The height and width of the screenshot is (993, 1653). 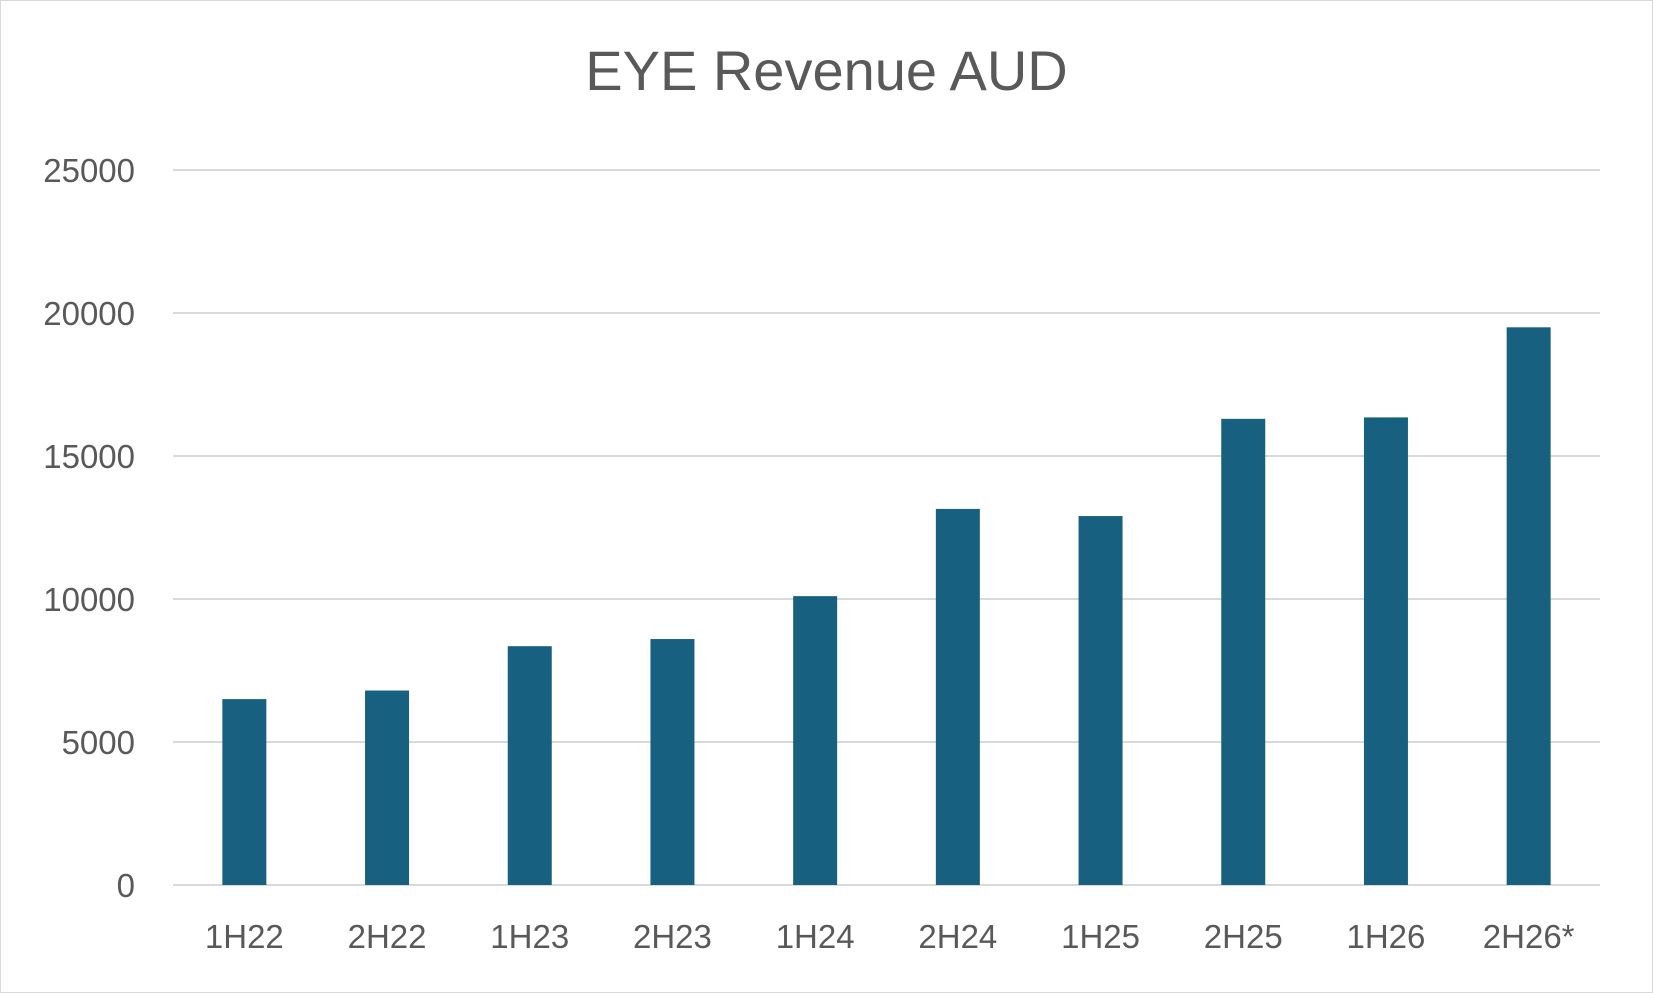 What do you see at coordinates (89, 599) in the screenshot?
I see `y-tick-label: 10000` at bounding box center [89, 599].